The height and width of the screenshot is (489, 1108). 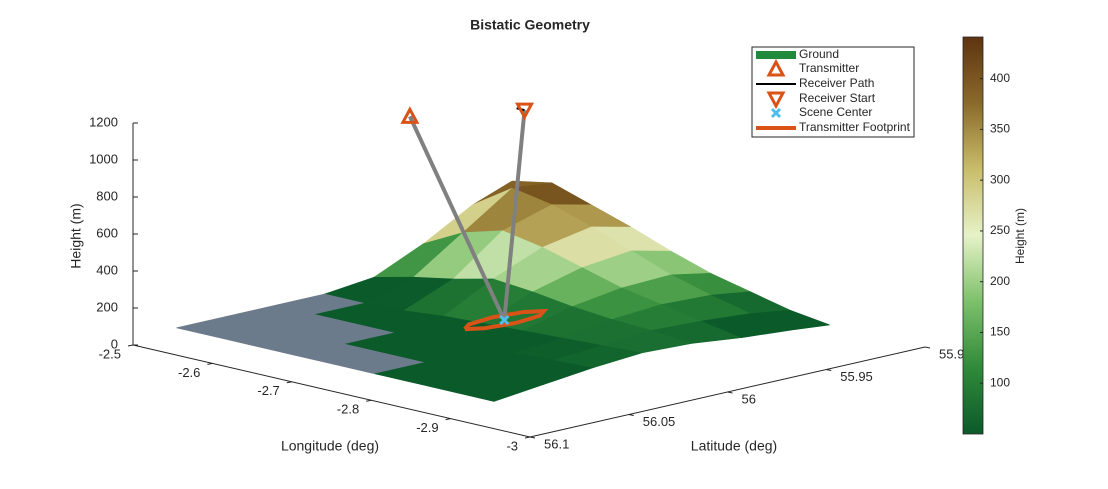 What do you see at coordinates (107, 269) in the screenshot?
I see `z-tick-label: 400` at bounding box center [107, 269].